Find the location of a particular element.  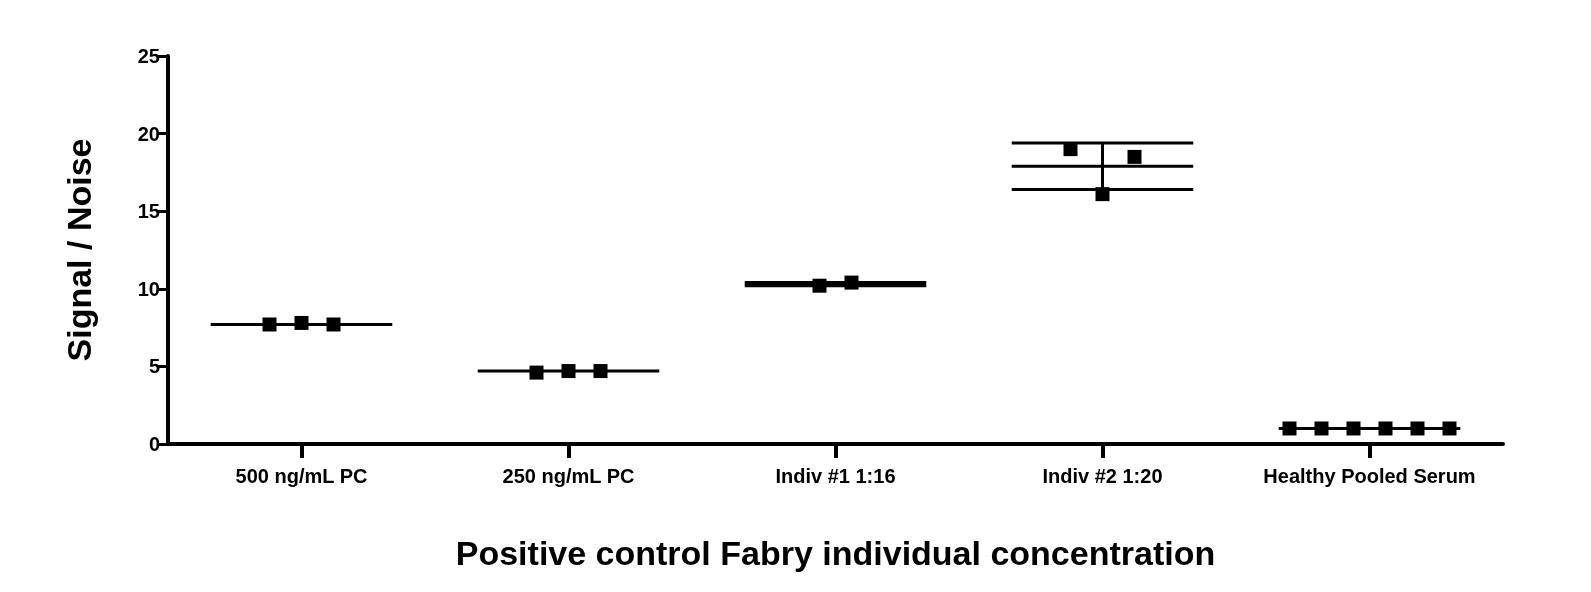

x-tick-label: 250 ng/mL PC is located at coordinates (568, 476).